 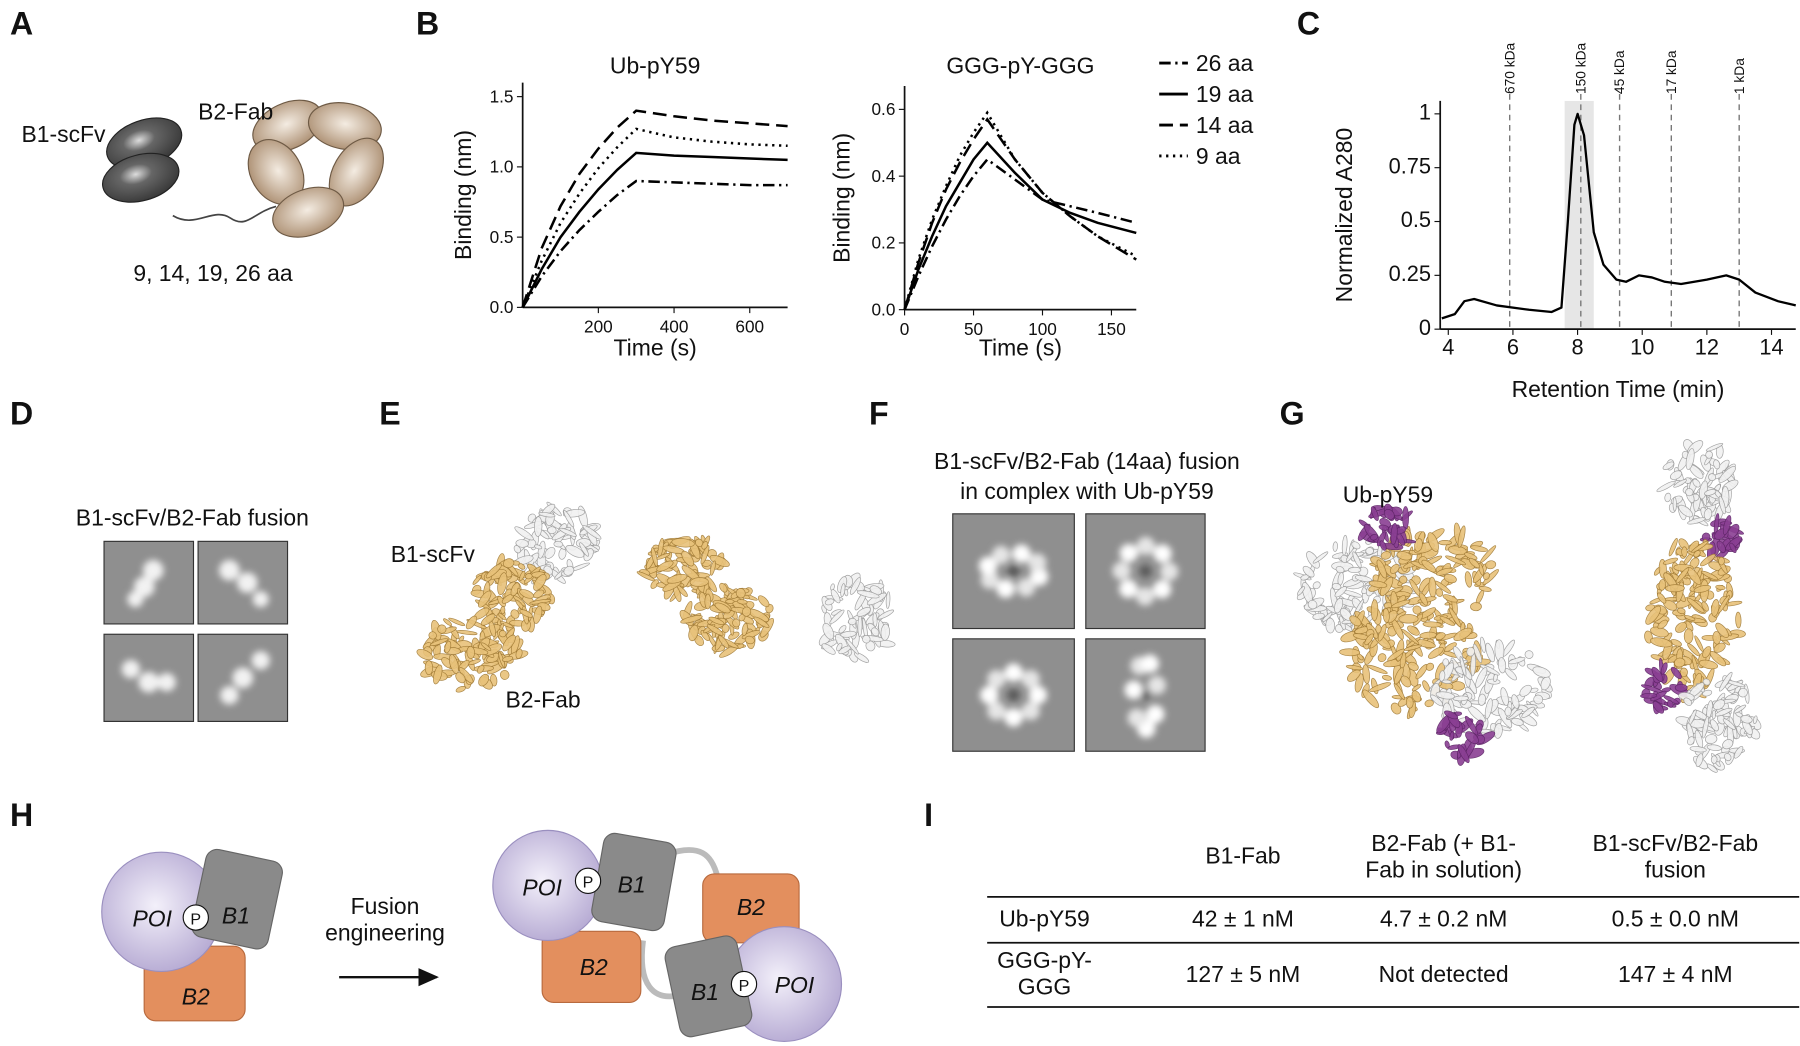 What do you see at coordinates (1206, 109) in the screenshot?
I see `legend: 26 aa 19 aa 14 aa 9 aa` at bounding box center [1206, 109].